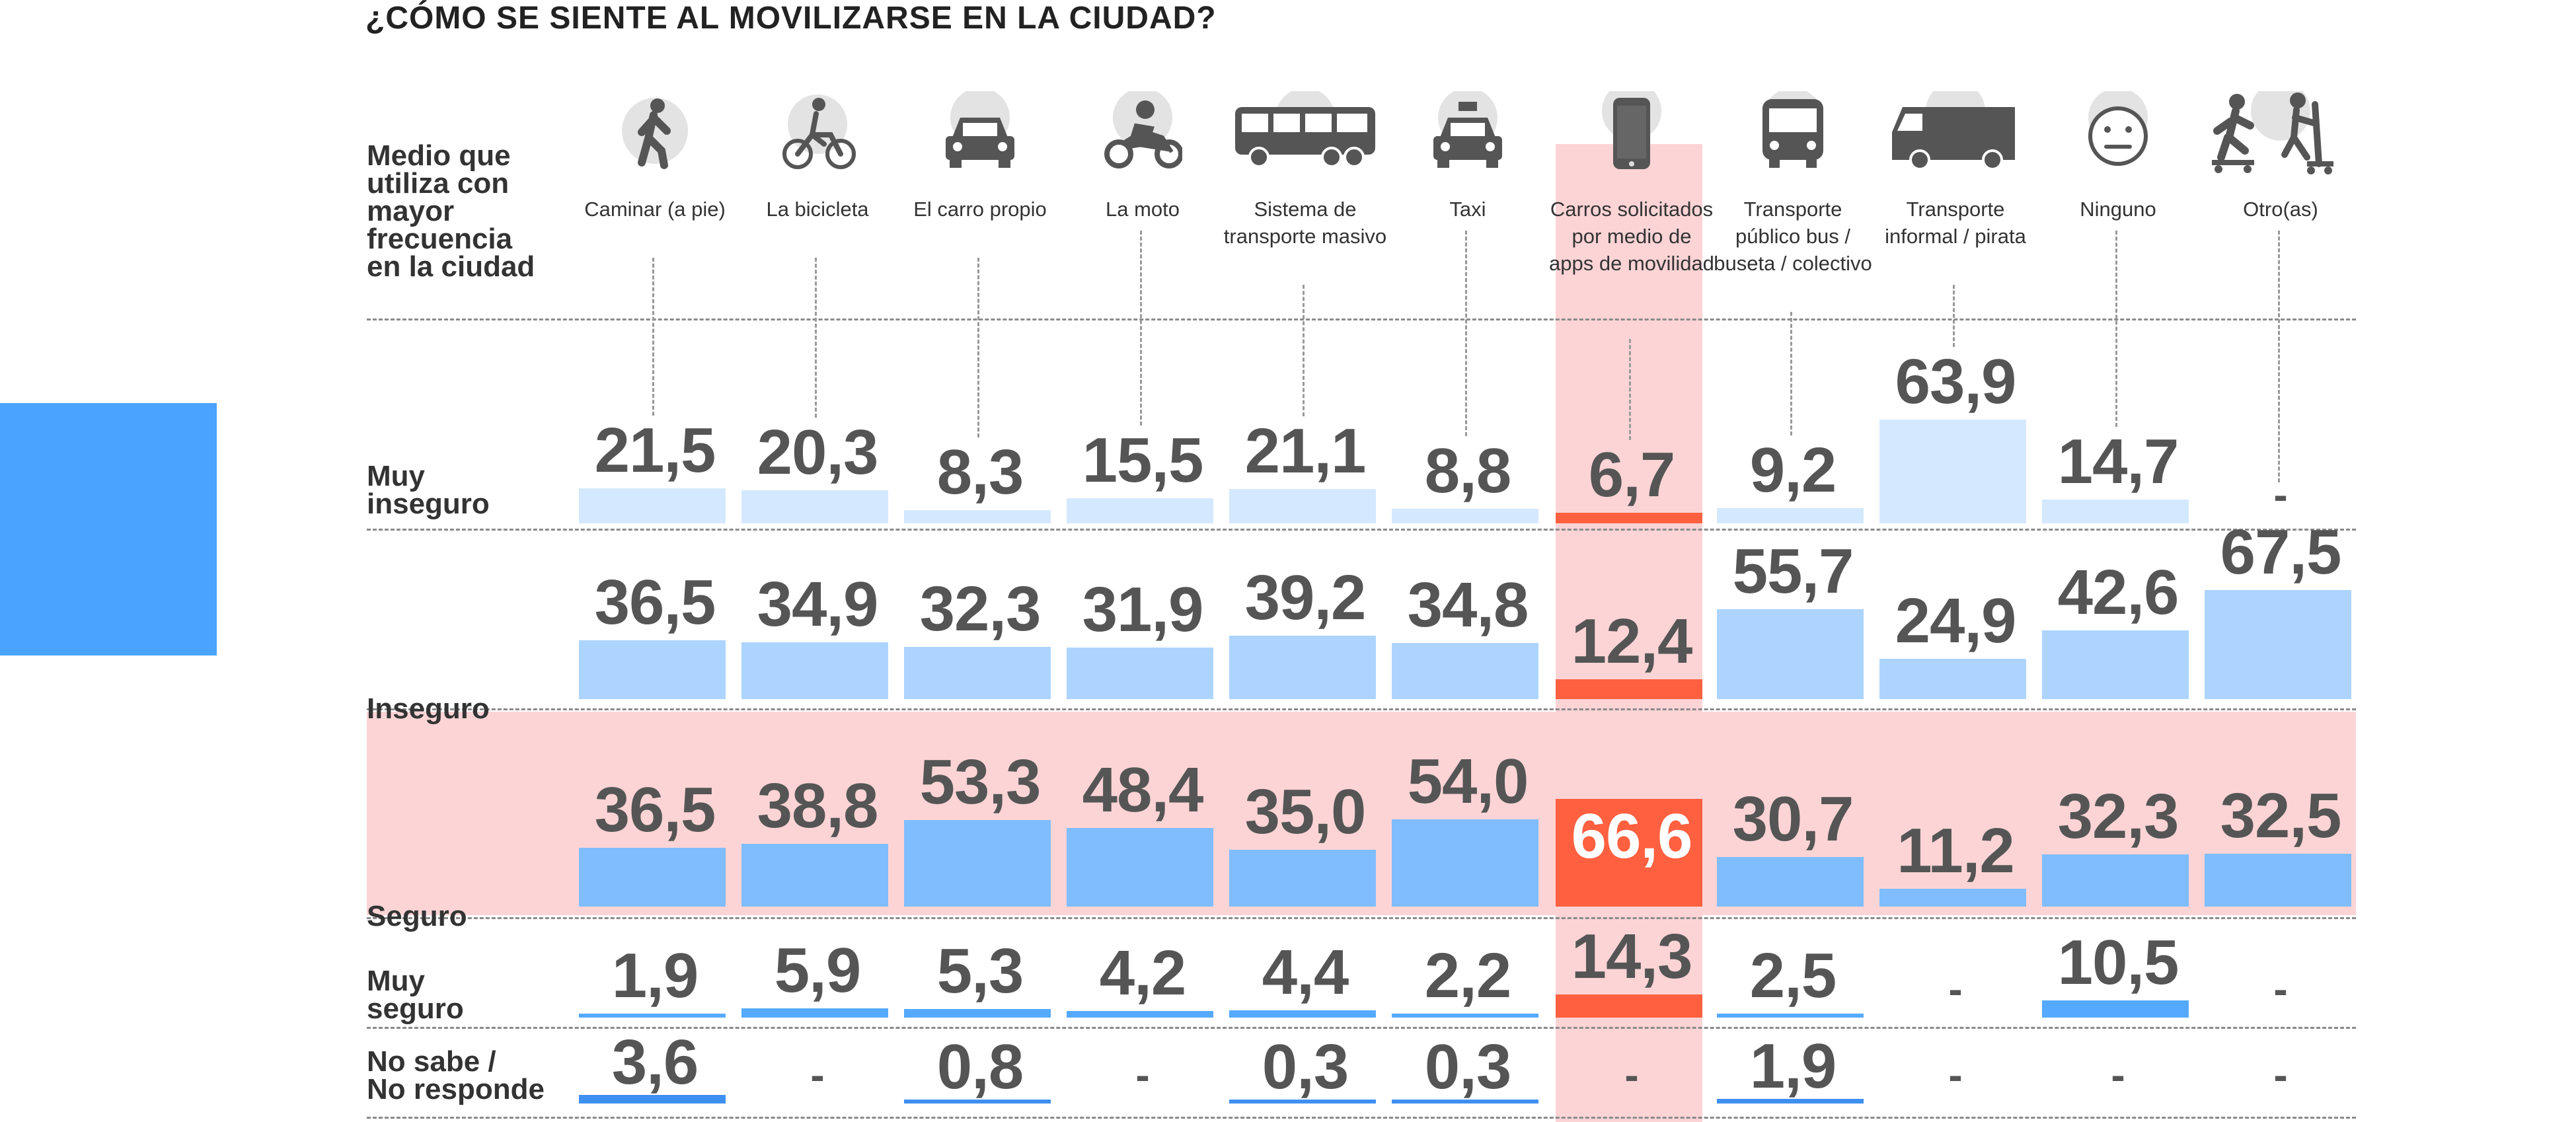  What do you see at coordinates (1468, 781) in the screenshot?
I see `data-label: 54,0` at bounding box center [1468, 781].